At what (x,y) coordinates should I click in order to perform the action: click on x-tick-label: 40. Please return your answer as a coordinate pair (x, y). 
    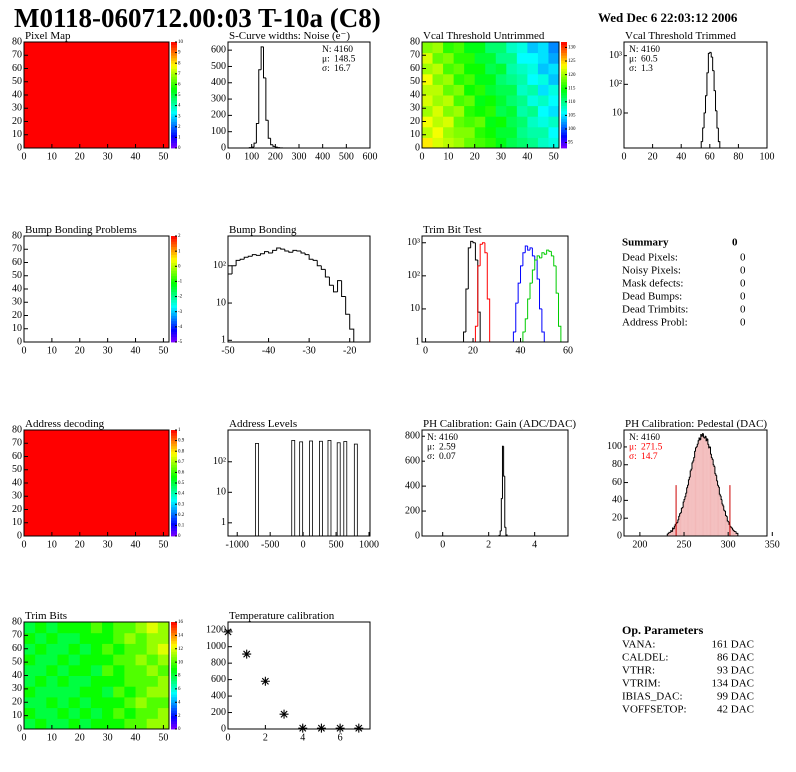
    Looking at the image, I should click on (136, 156).